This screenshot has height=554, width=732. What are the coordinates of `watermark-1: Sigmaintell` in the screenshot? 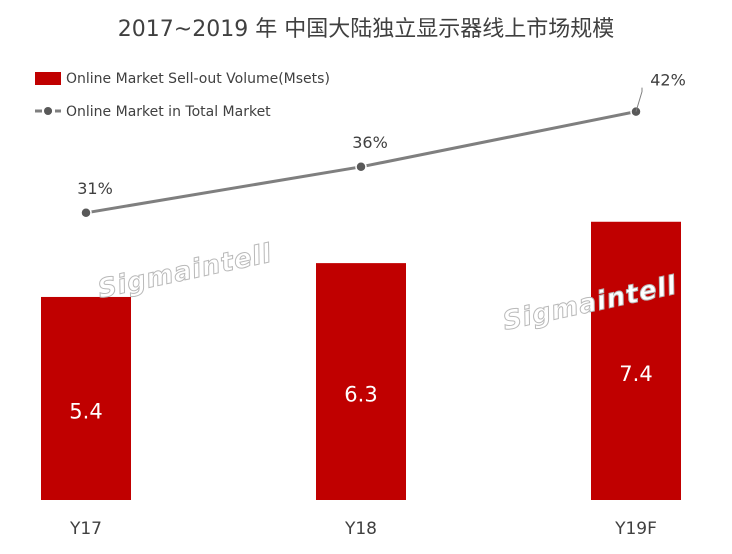 It's located at (185, 272).